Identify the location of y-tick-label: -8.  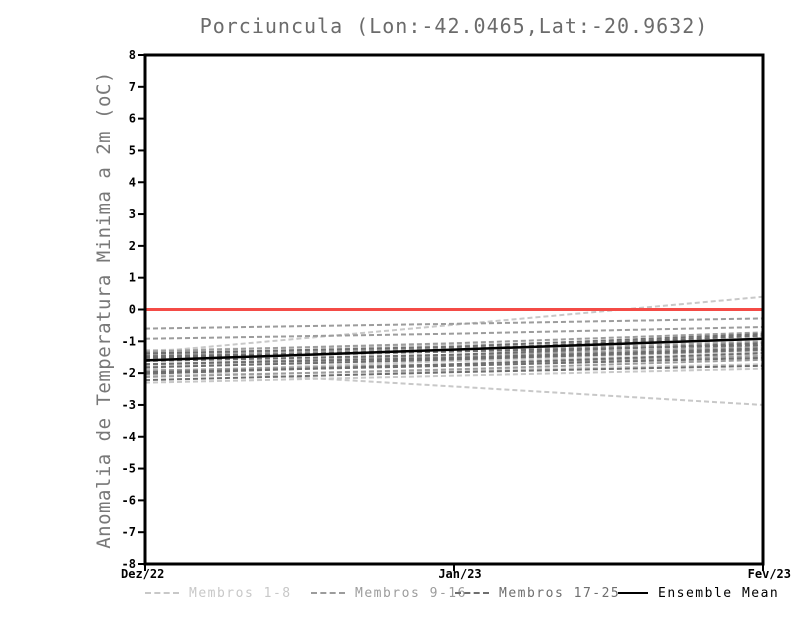
(129, 564).